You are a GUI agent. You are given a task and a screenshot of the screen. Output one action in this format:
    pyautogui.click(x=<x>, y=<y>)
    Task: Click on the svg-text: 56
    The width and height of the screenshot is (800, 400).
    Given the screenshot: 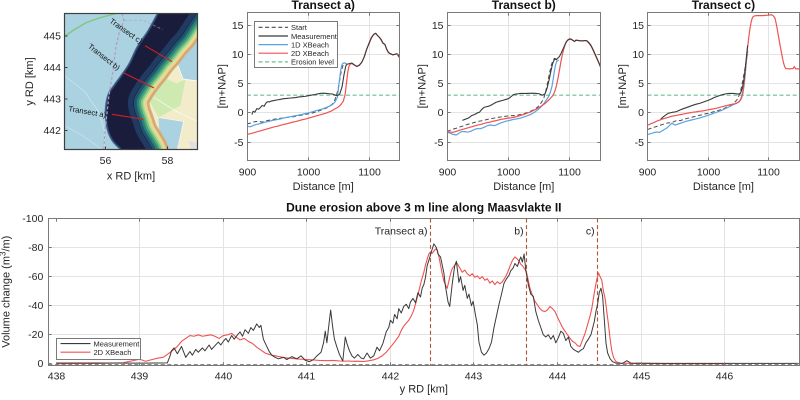 What is the action you would take?
    pyautogui.click(x=106, y=161)
    